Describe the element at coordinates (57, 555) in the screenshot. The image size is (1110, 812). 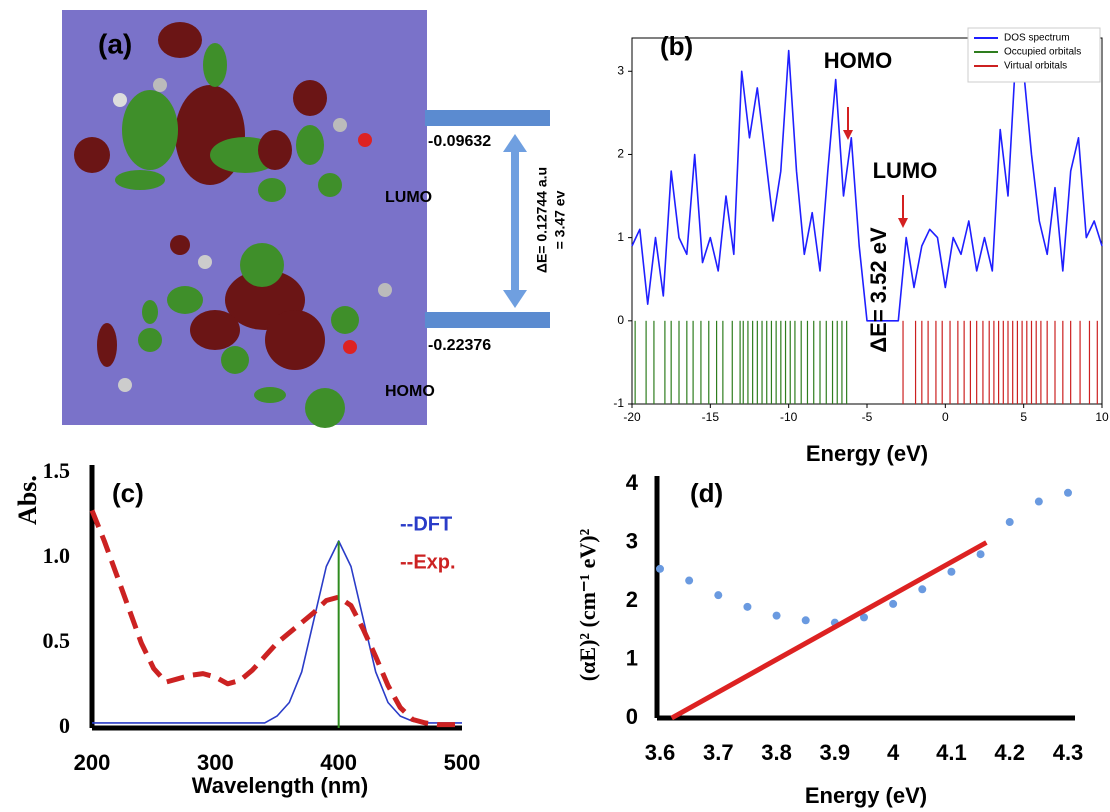
I see `y-tick-label: 1.0` at that location.